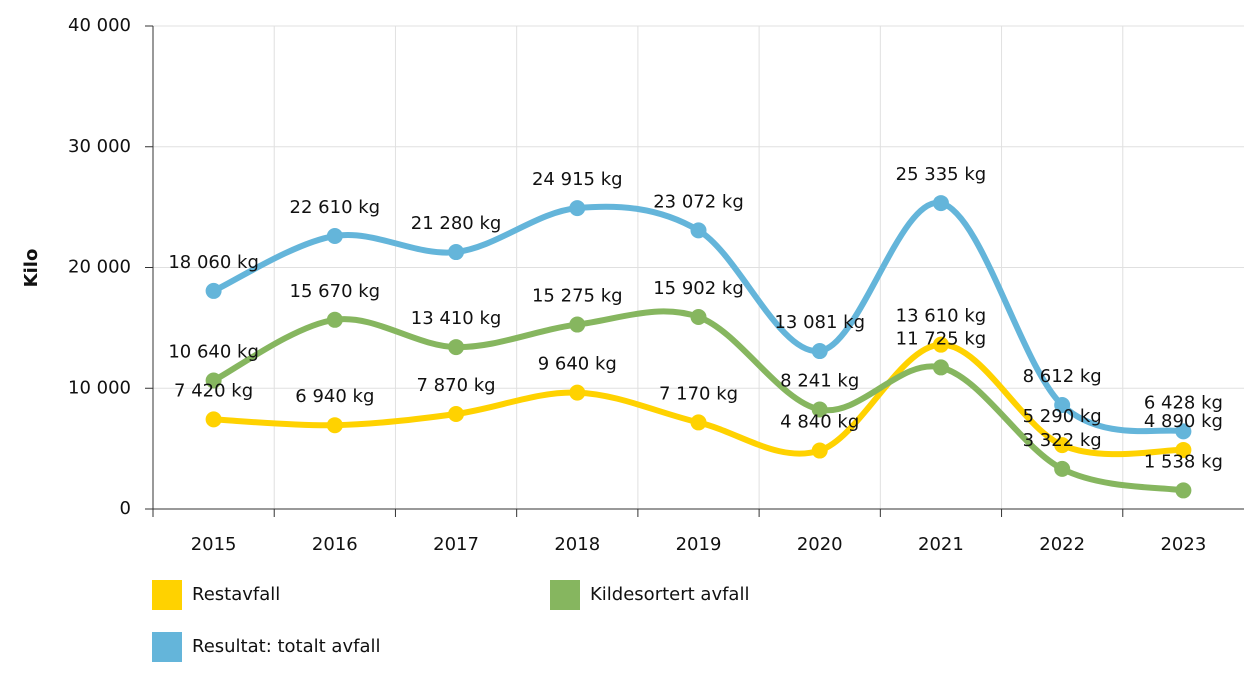 Image resolution: width=1244 pixels, height=675 pixels. What do you see at coordinates (577, 179) in the screenshot?
I see `data-label: 24 915 kg` at bounding box center [577, 179].